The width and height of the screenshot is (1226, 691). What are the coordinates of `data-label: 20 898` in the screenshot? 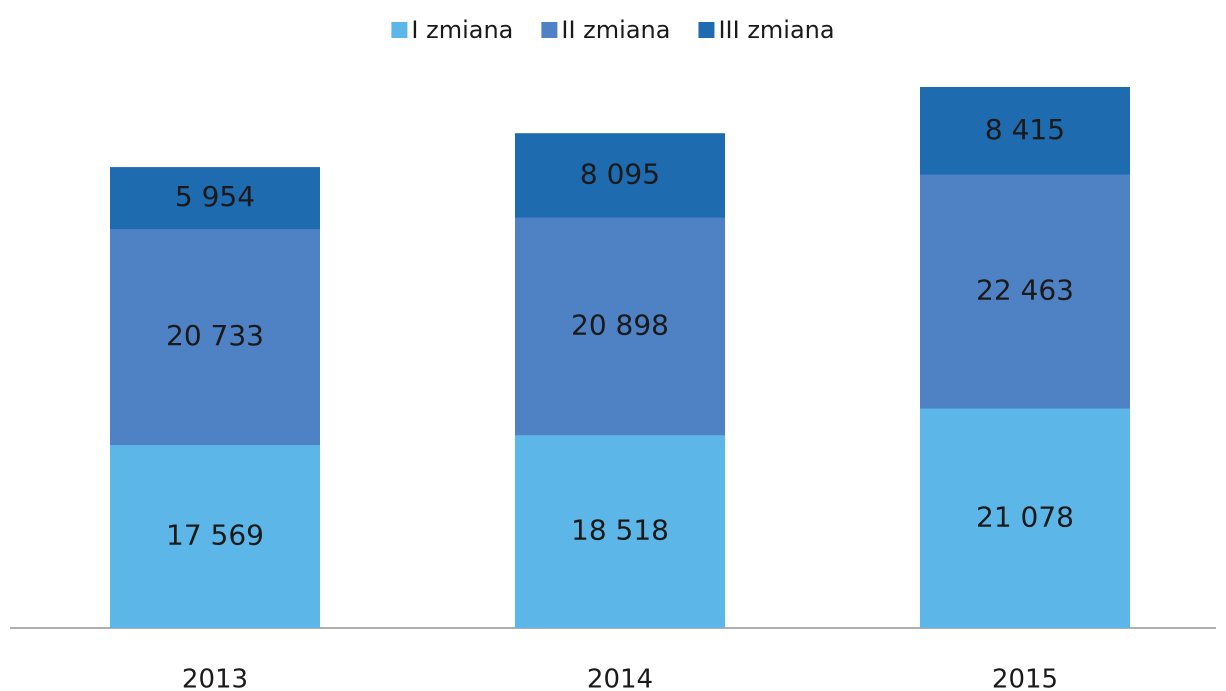 It's located at (620, 324).